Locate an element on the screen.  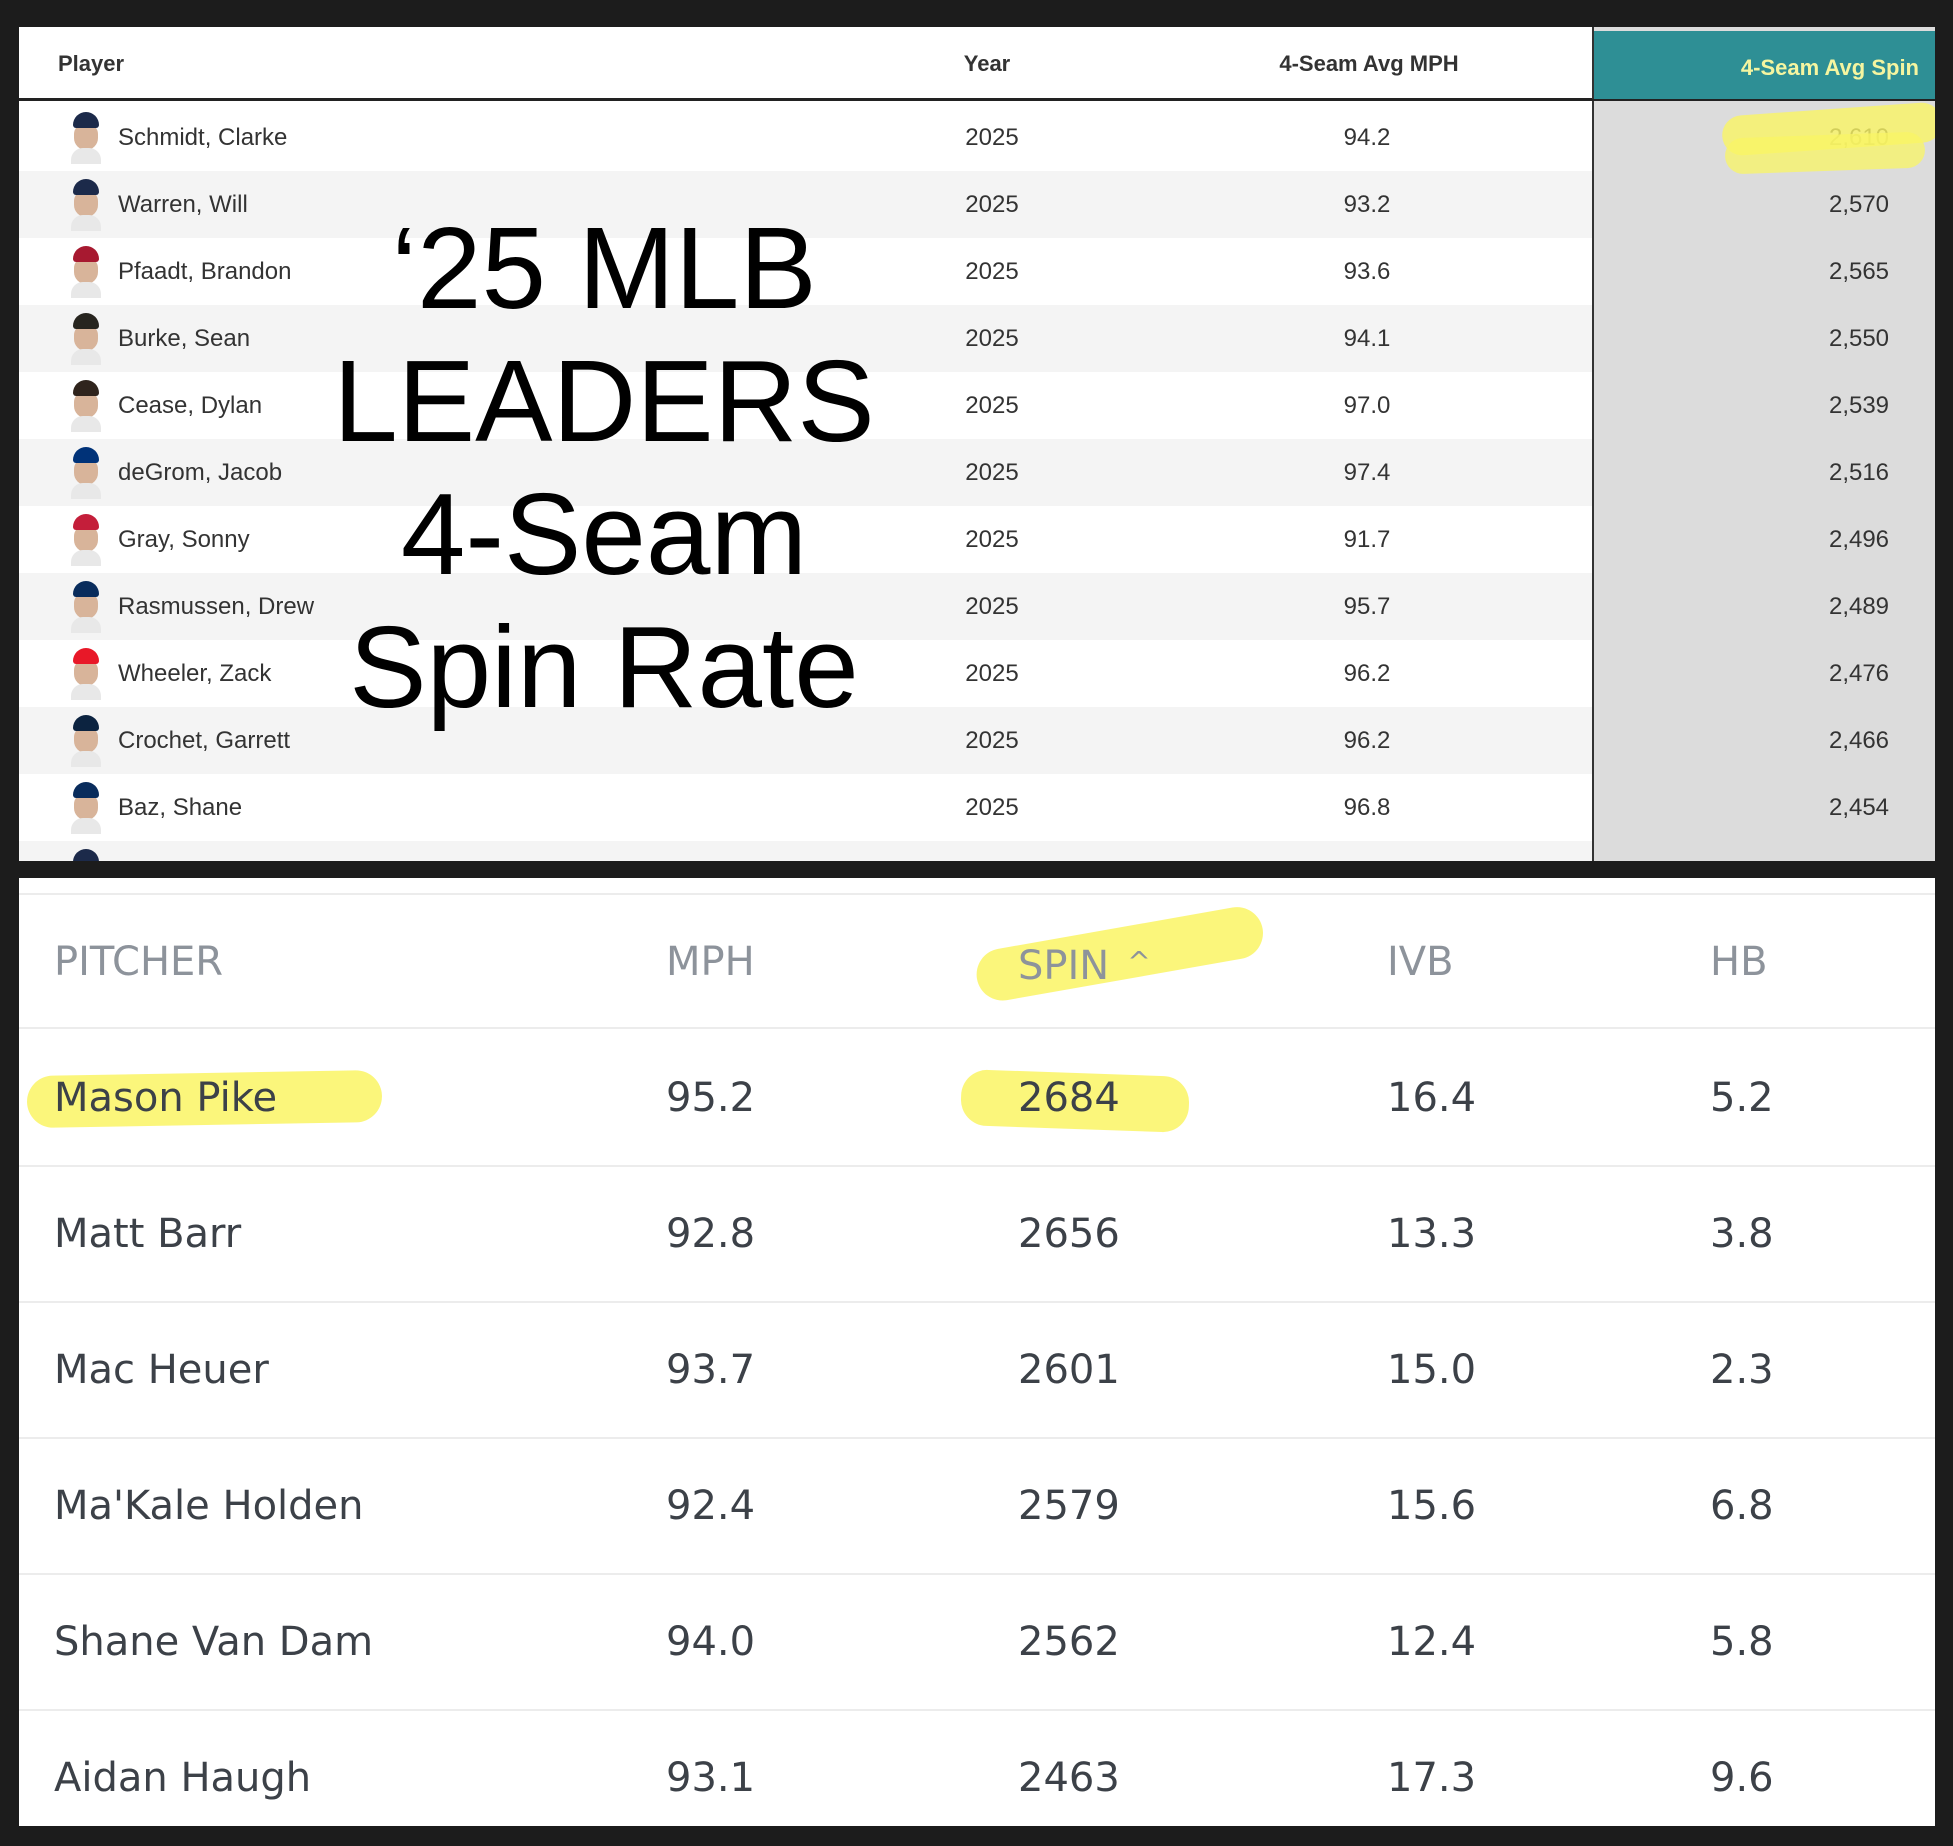
header-player: Player is located at coordinates (91, 63).